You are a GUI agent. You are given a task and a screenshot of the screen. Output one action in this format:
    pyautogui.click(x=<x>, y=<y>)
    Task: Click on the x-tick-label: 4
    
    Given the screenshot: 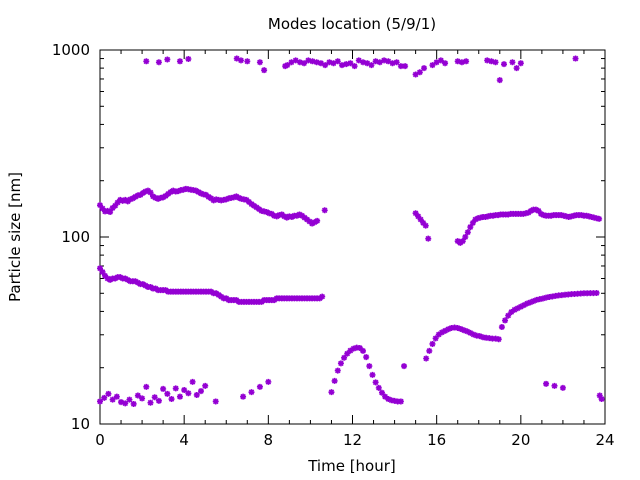 What is the action you would take?
    pyautogui.click(x=184, y=440)
    